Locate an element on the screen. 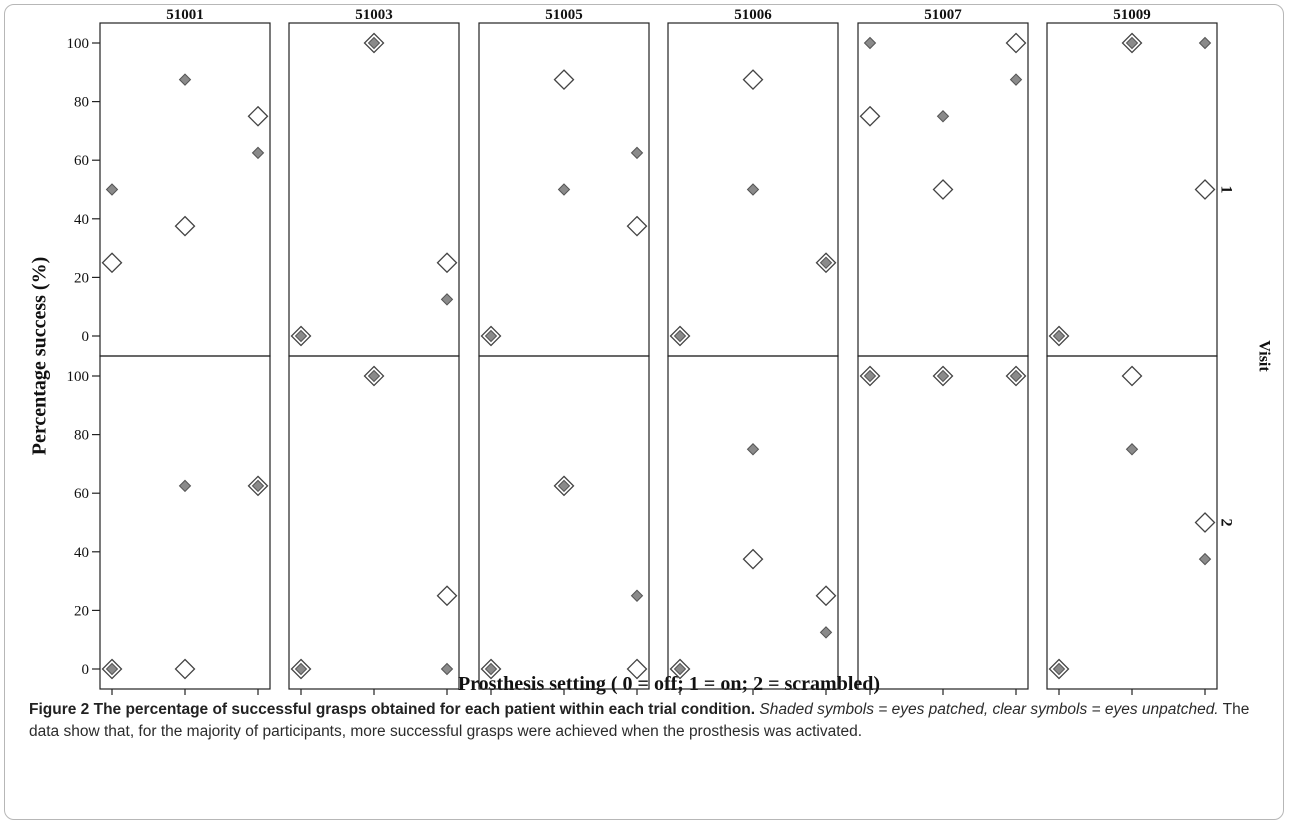 This screenshot has width=1290, height=826. shaded-point-51005-v2-x0 is located at coordinates (491, 669).